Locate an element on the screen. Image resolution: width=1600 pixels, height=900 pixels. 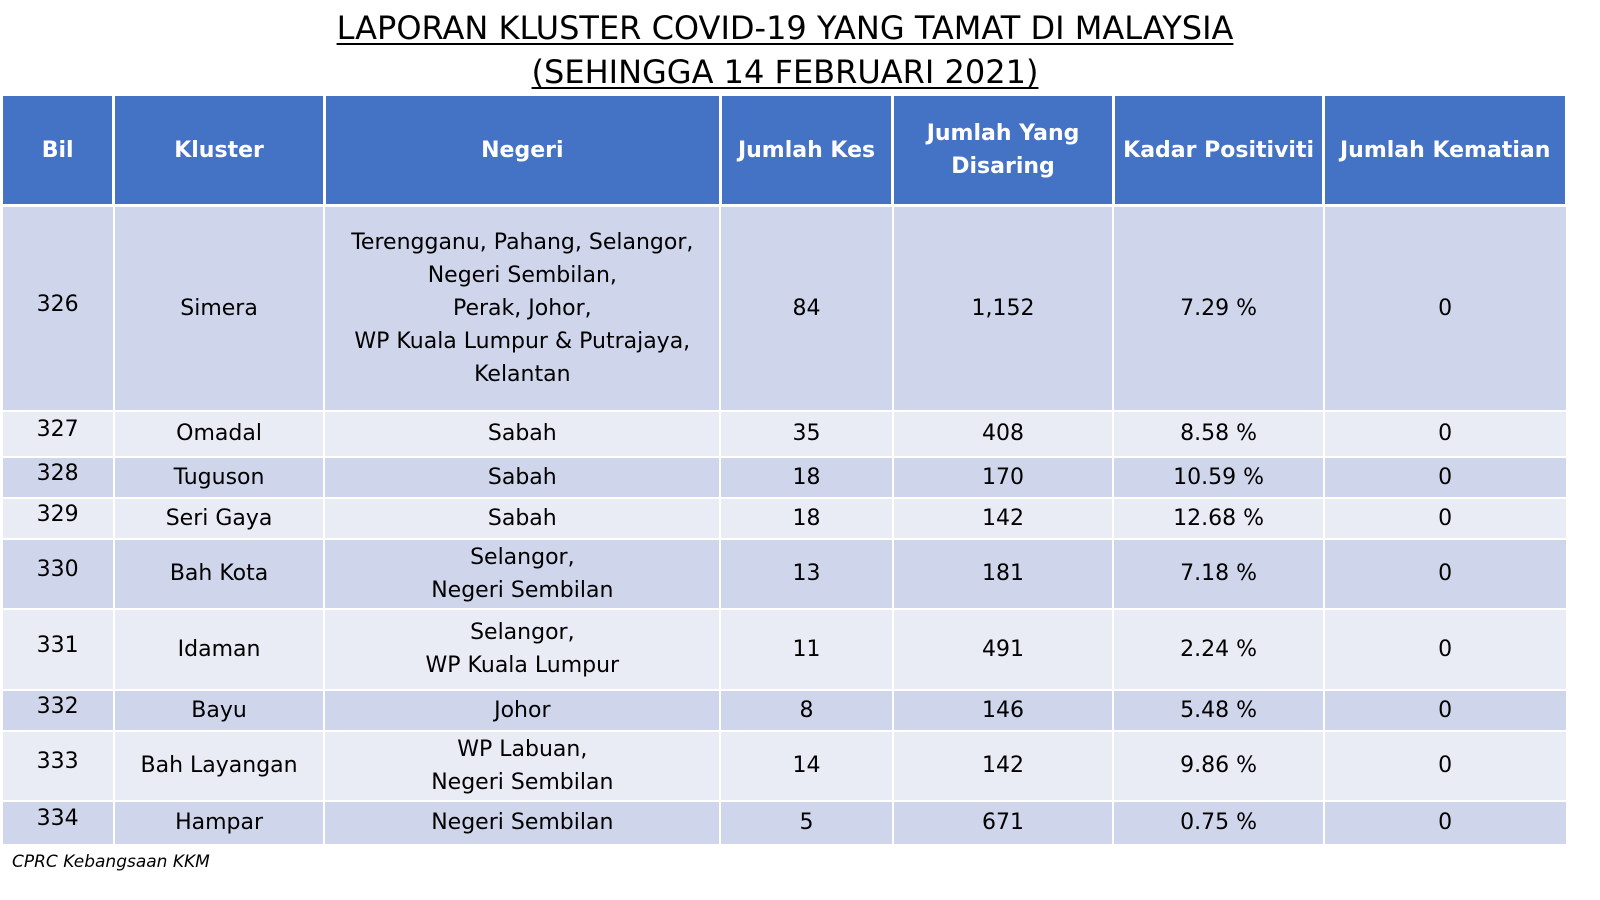
cell-bil: 329 is located at coordinates (57, 518).